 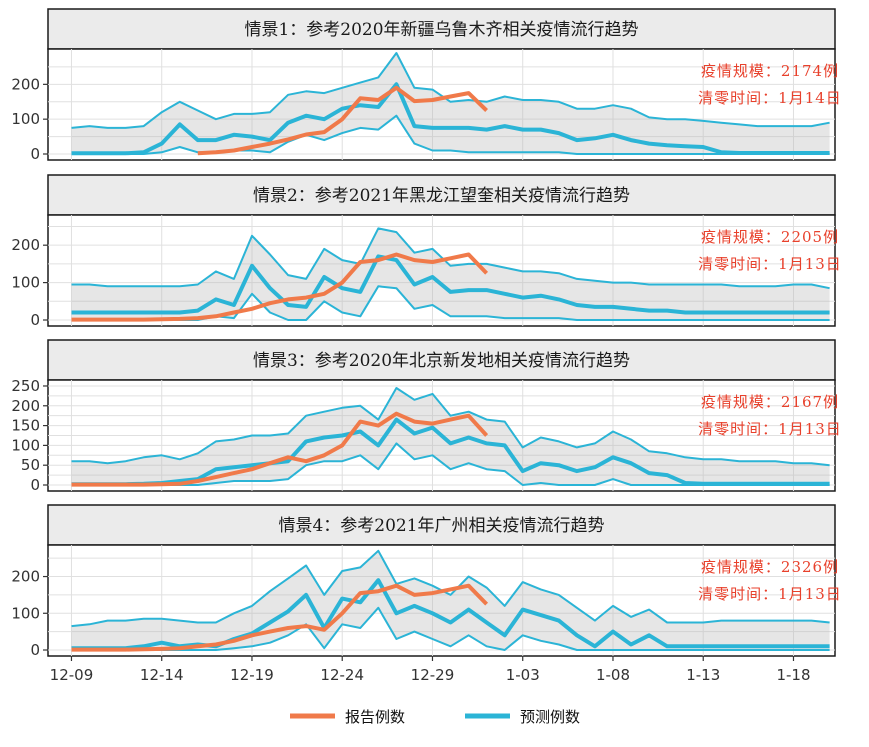 What do you see at coordinates (613, 675) in the screenshot?
I see `x-tick-label: 1-08` at bounding box center [613, 675].